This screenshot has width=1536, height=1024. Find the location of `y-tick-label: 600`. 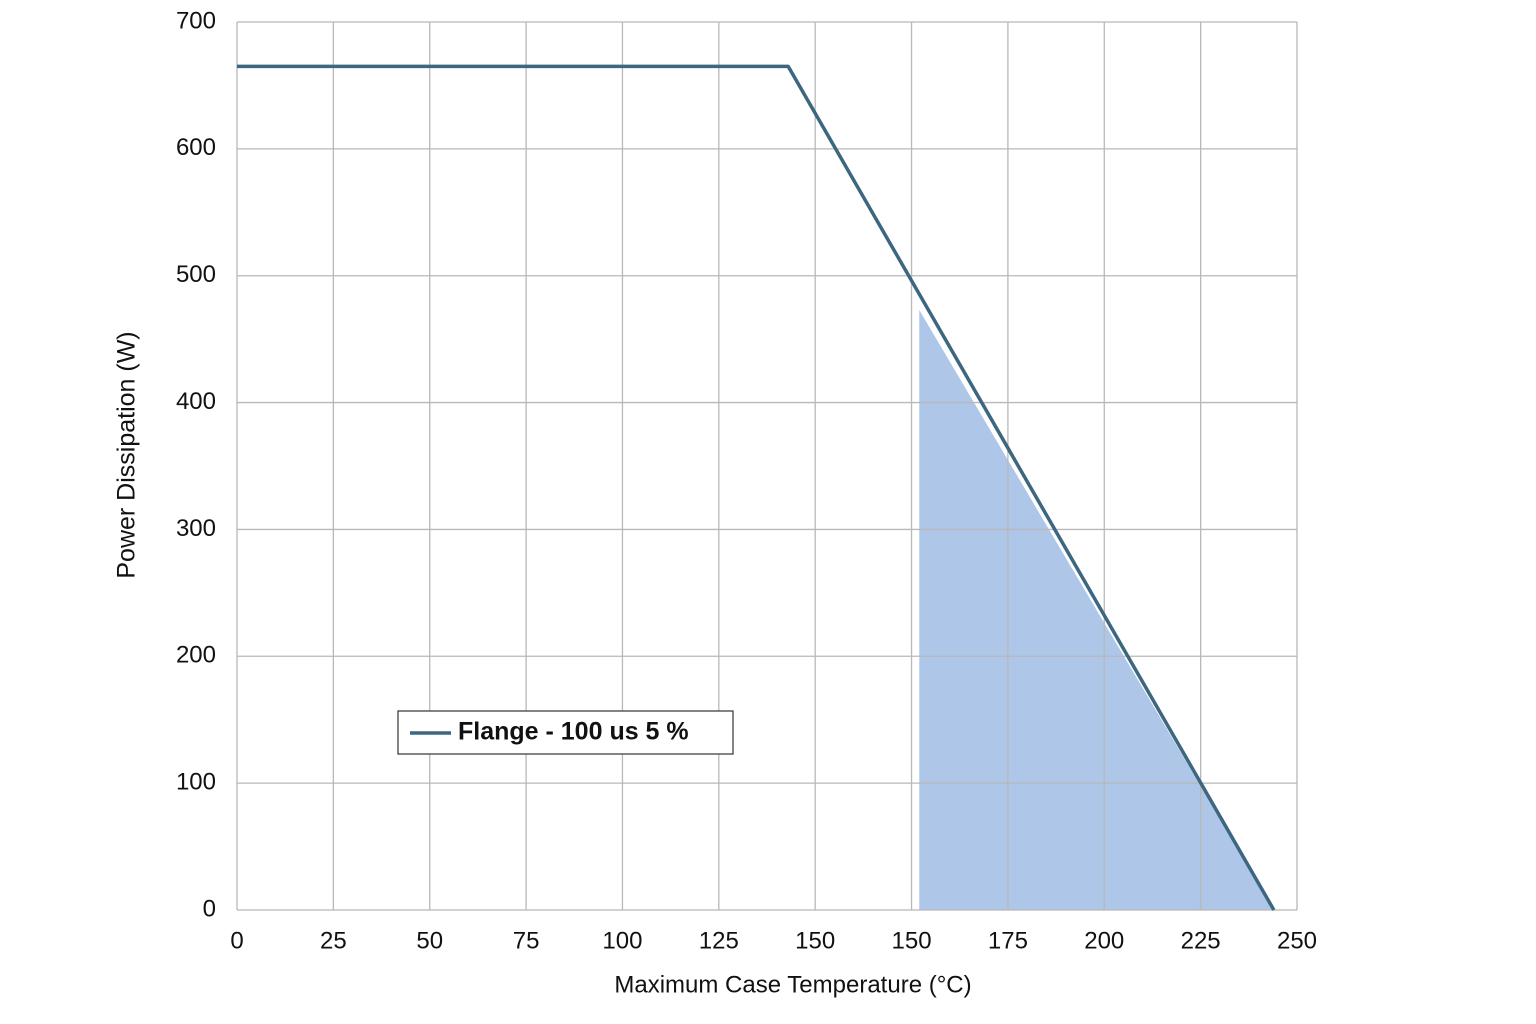

y-tick-label: 600 is located at coordinates (196, 147).